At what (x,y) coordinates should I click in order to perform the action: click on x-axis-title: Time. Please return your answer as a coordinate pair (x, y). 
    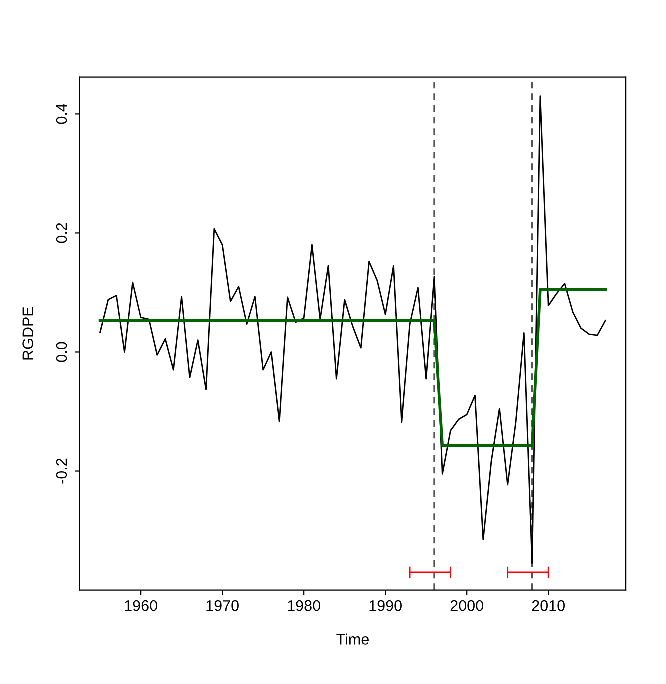
    Looking at the image, I should click on (352, 639).